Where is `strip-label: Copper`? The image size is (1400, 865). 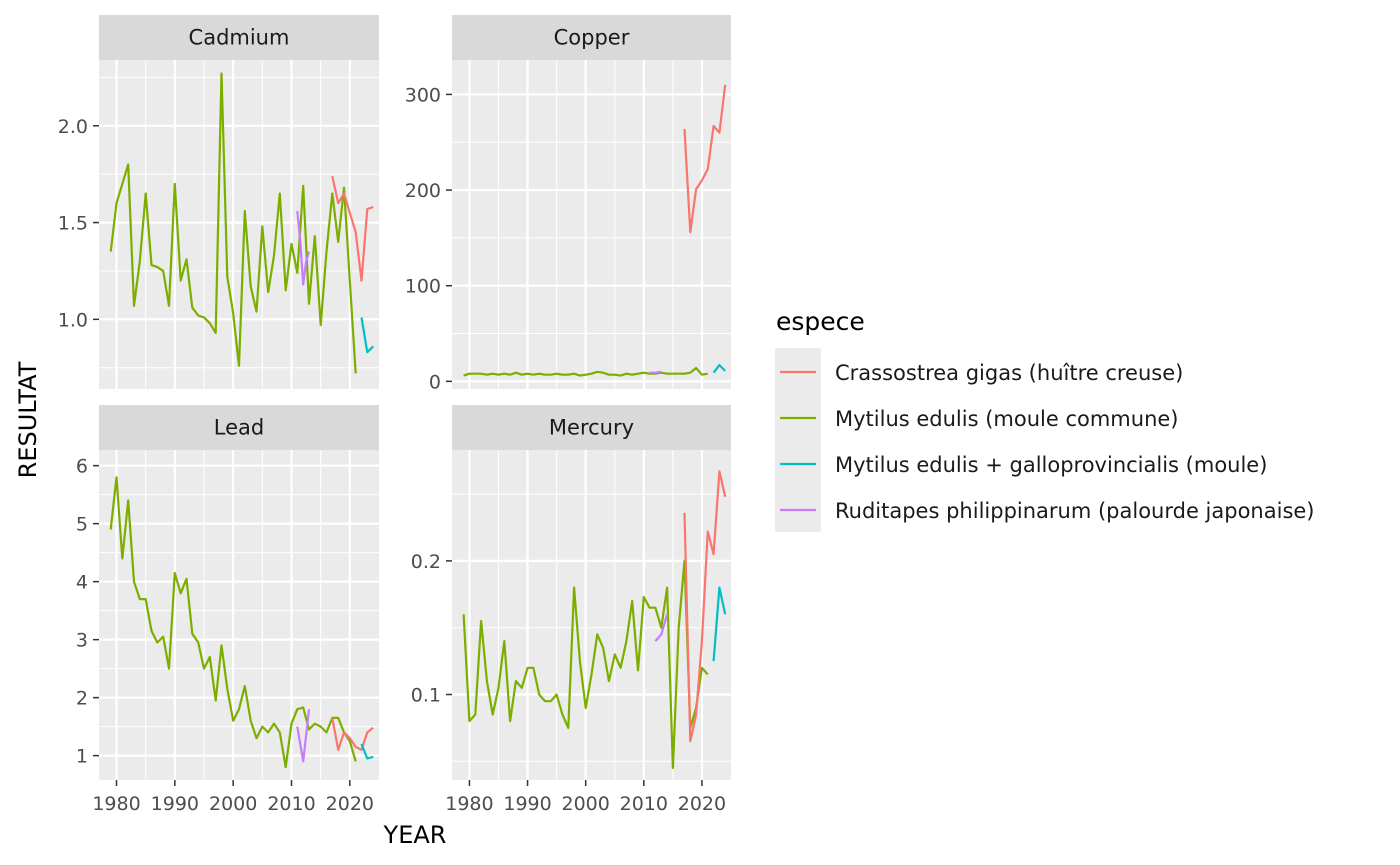 strip-label: Copper is located at coordinates (592, 38).